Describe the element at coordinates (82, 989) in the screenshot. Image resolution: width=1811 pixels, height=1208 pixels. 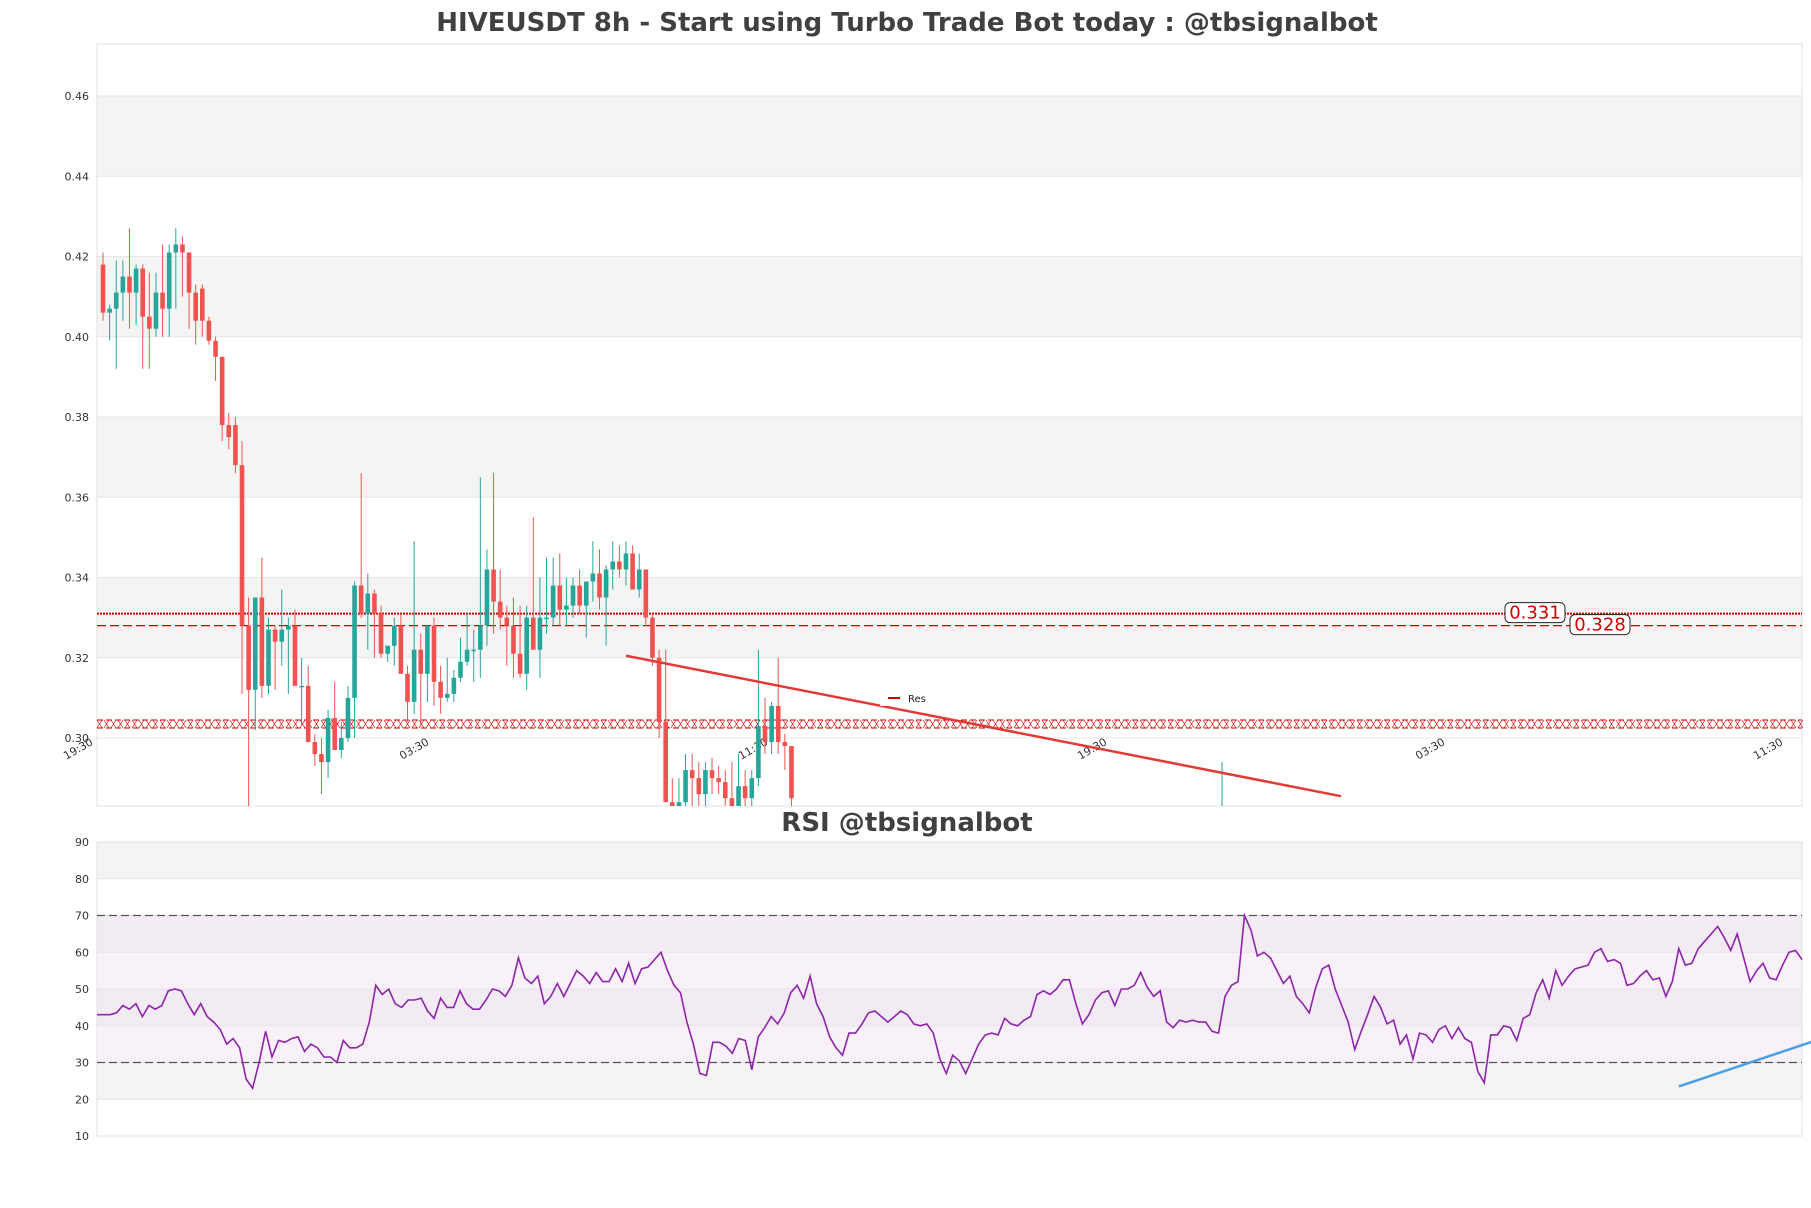
I see `rsi-y-axis: 10 20 30 40 50 60 70 80 90` at that location.